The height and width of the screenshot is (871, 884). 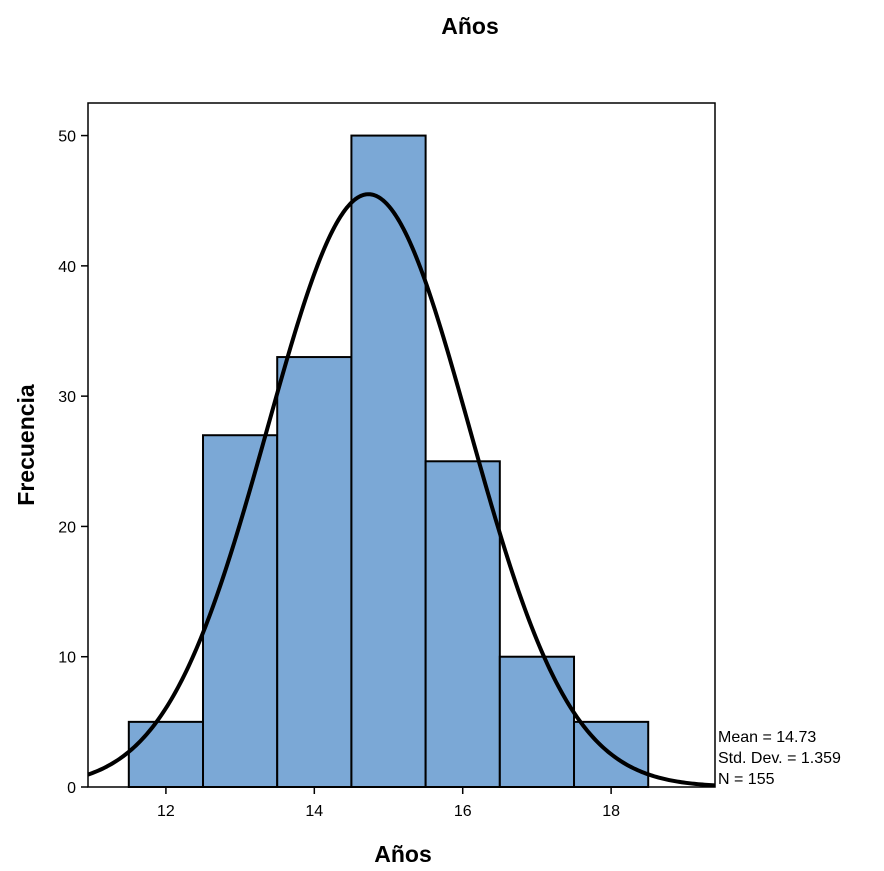 What do you see at coordinates (314, 811) in the screenshot?
I see `x-tick-label: 14` at bounding box center [314, 811].